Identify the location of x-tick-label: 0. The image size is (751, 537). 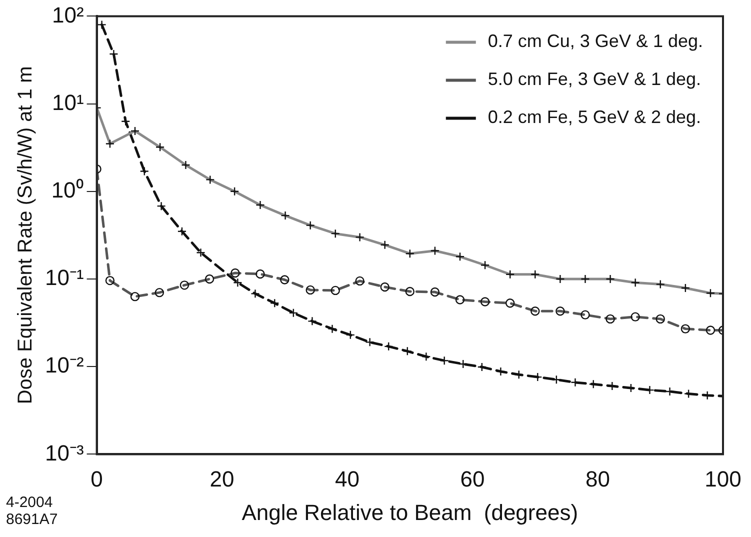
(96, 479).